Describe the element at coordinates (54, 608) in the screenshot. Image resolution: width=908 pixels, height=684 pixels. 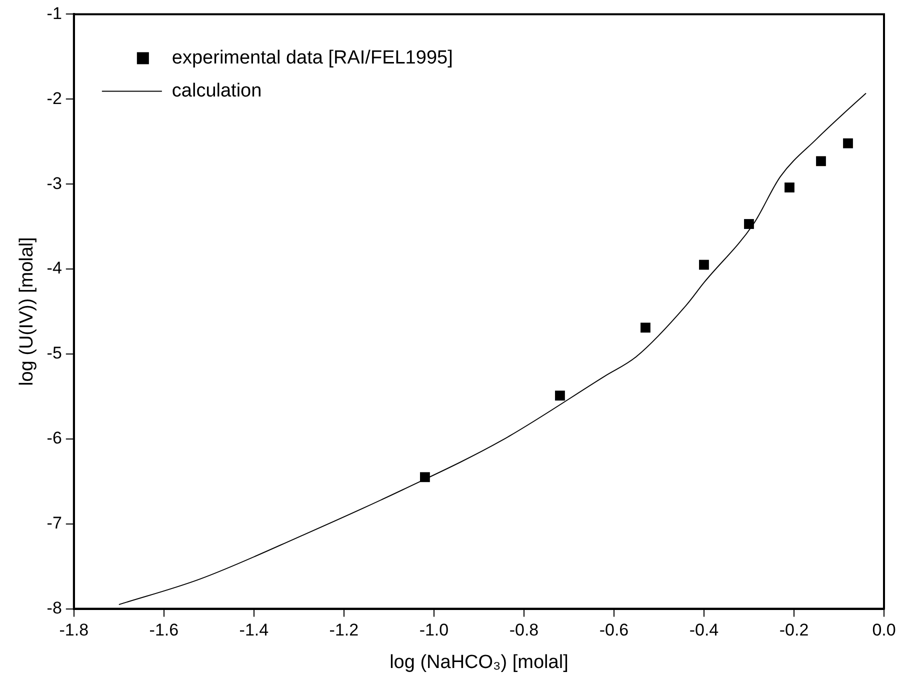
I see `y-tick-label: -8` at that location.